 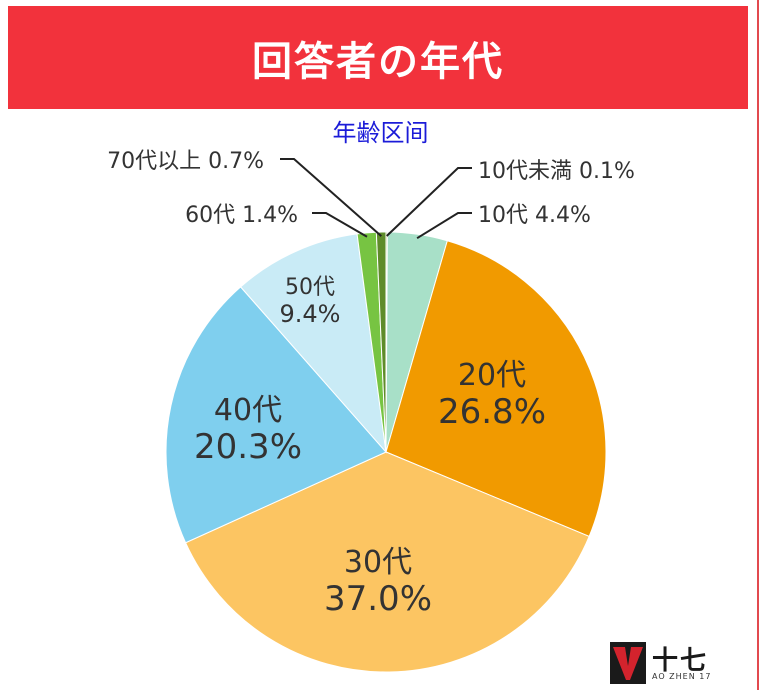 I want to click on title-banner: 回答者の年代, so click(x=378, y=57).